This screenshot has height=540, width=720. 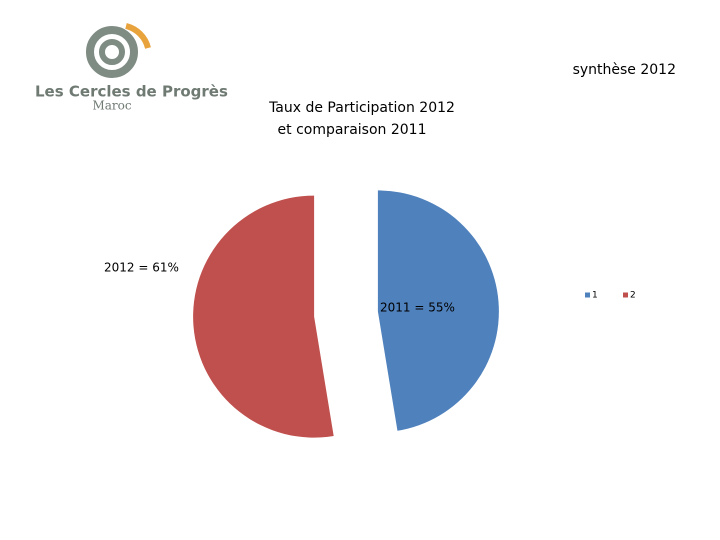 I want to click on data-label: 2012 = 61%, so click(x=141, y=268).